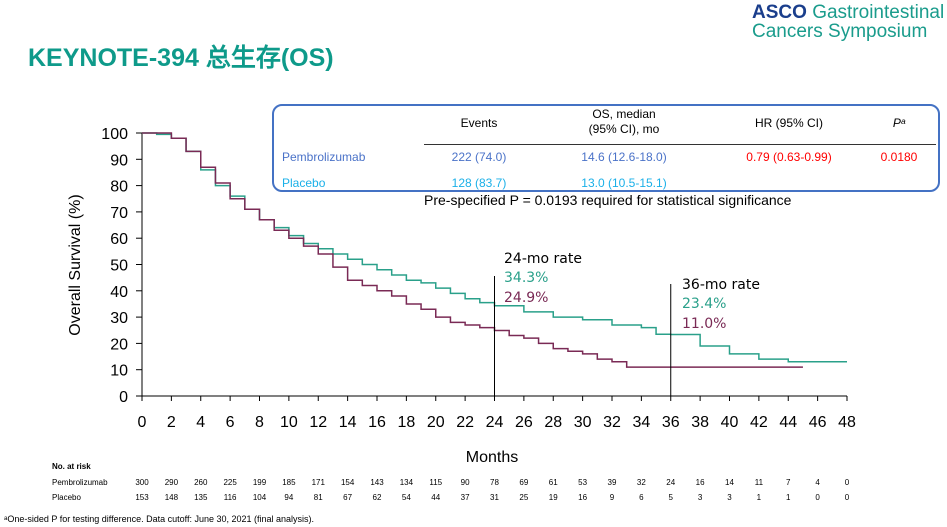 This screenshot has height=527, width=947. What do you see at coordinates (479, 157) in the screenshot?
I see `cell: 222 (74.0)` at bounding box center [479, 157].